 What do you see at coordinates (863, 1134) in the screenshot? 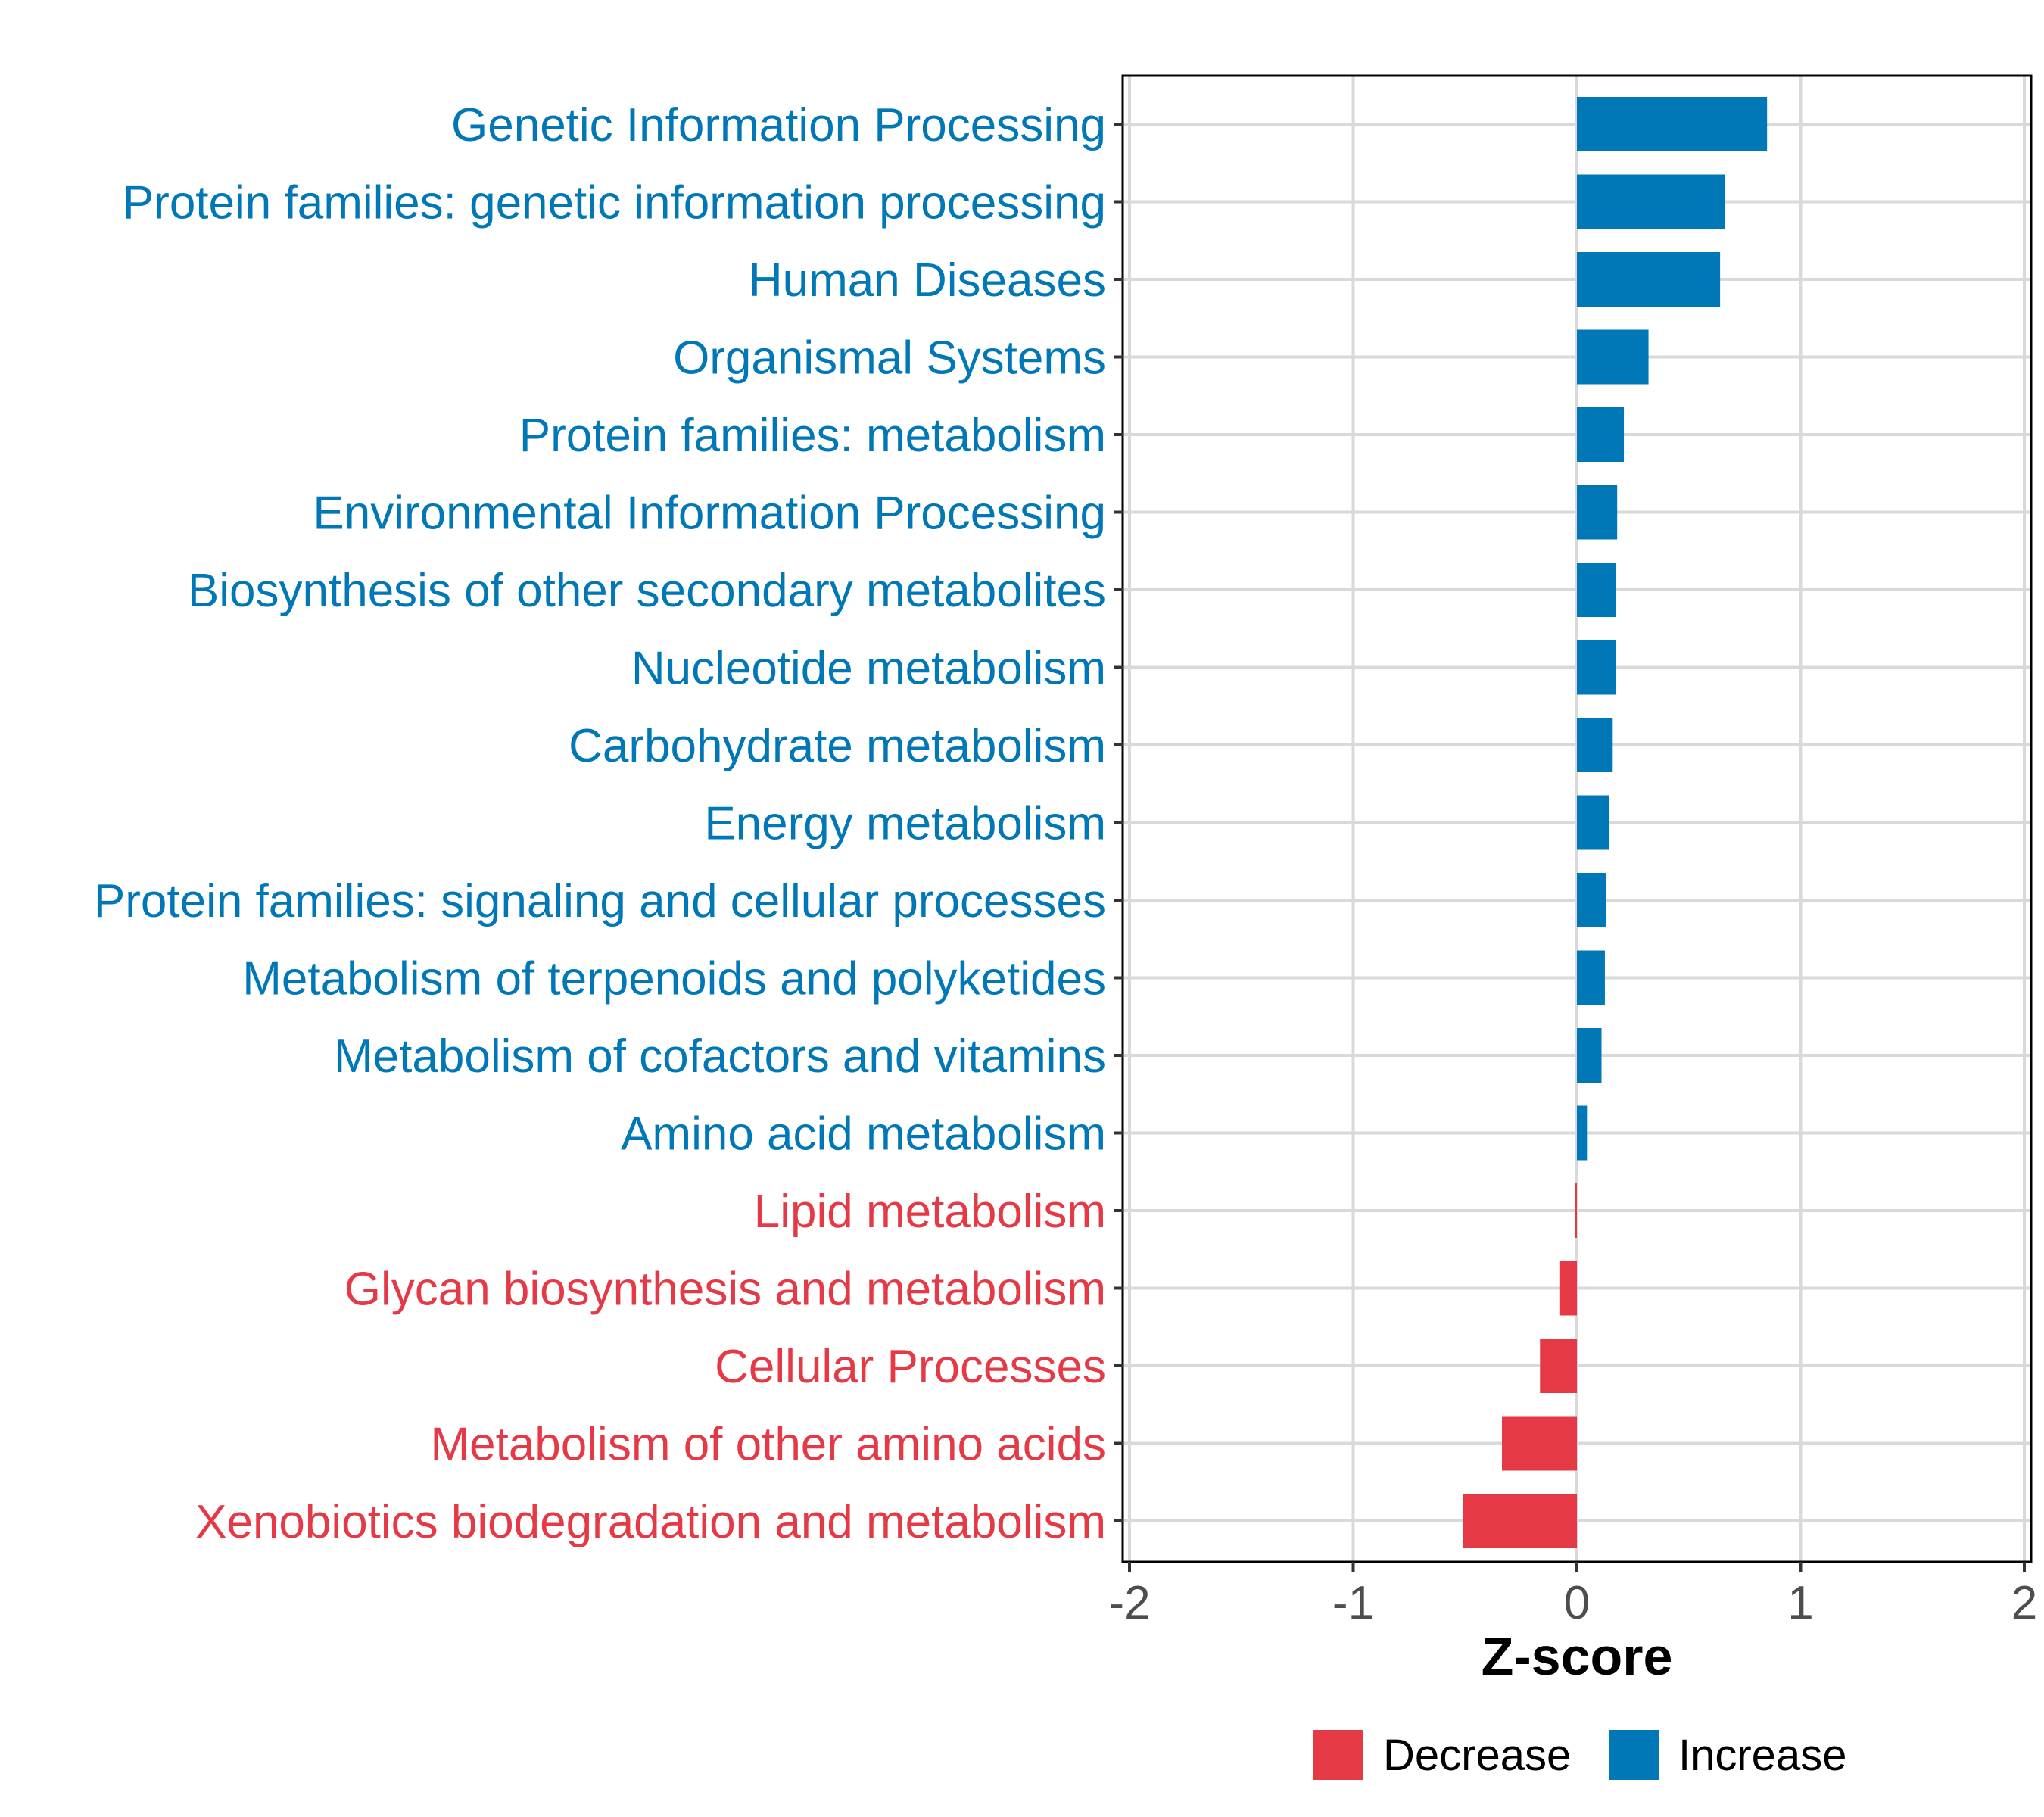
I see `y-tick-label: Amino acid metabolism` at bounding box center [863, 1134].